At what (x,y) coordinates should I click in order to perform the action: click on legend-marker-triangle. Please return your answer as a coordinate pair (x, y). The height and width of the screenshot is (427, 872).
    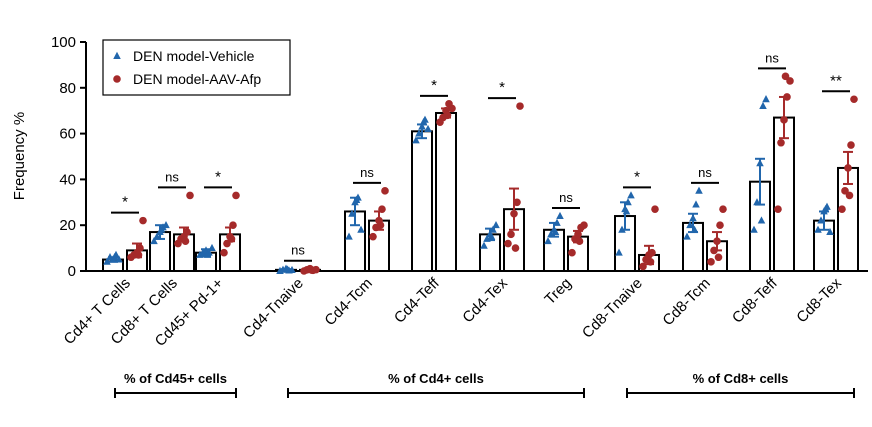
    Looking at the image, I should click on (117, 55).